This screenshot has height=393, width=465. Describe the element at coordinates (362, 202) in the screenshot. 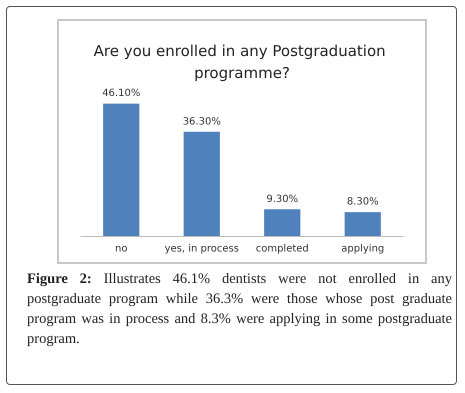

I see `data-label: 8.30%` at that location.